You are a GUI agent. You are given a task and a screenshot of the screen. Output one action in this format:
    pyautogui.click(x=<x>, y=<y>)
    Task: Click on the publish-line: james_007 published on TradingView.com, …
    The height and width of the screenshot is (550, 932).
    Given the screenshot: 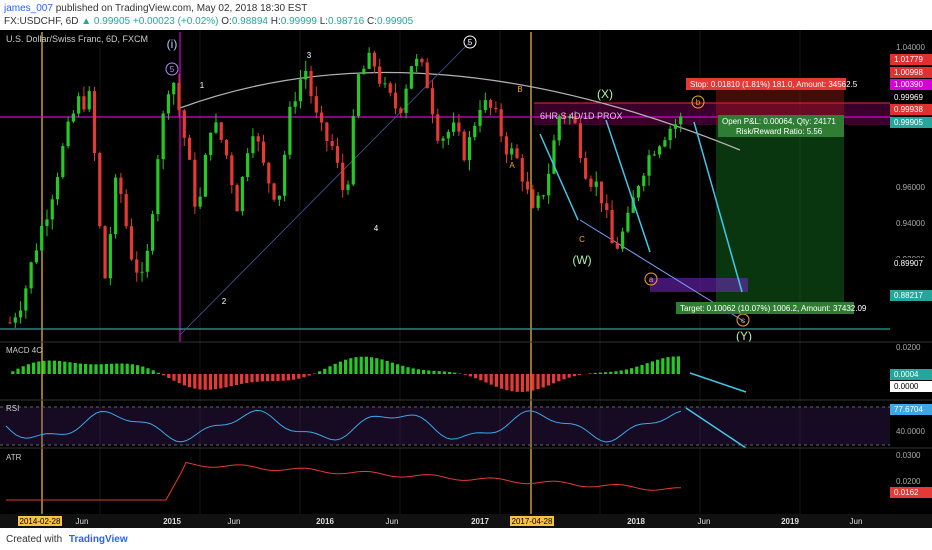 What is the action you would take?
    pyautogui.click(x=155, y=8)
    